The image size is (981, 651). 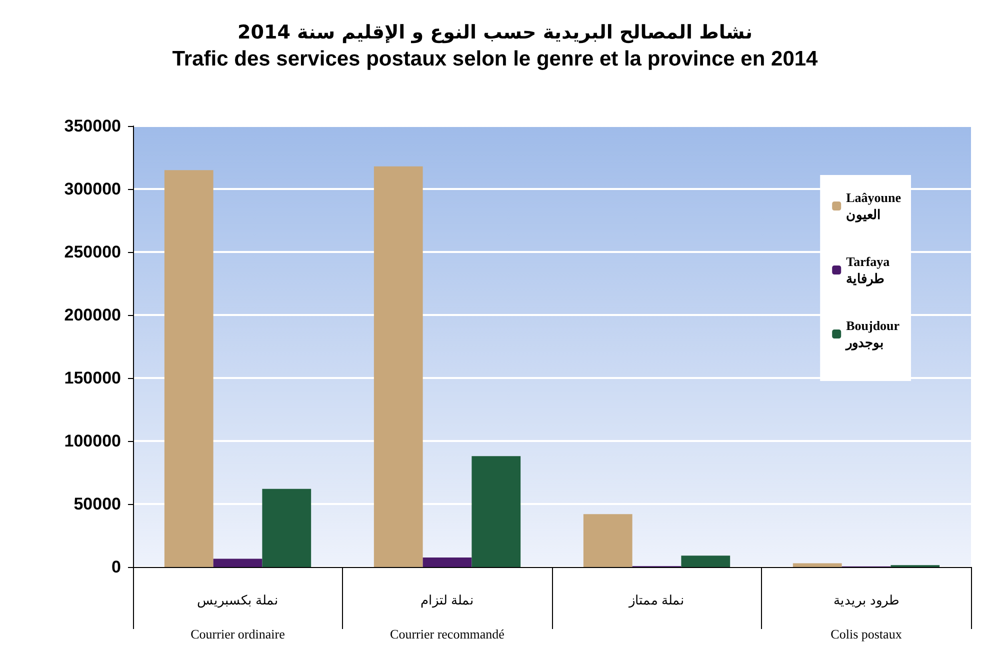 What do you see at coordinates (97, 504) in the screenshot?
I see `y-tick-label: 50000` at bounding box center [97, 504].